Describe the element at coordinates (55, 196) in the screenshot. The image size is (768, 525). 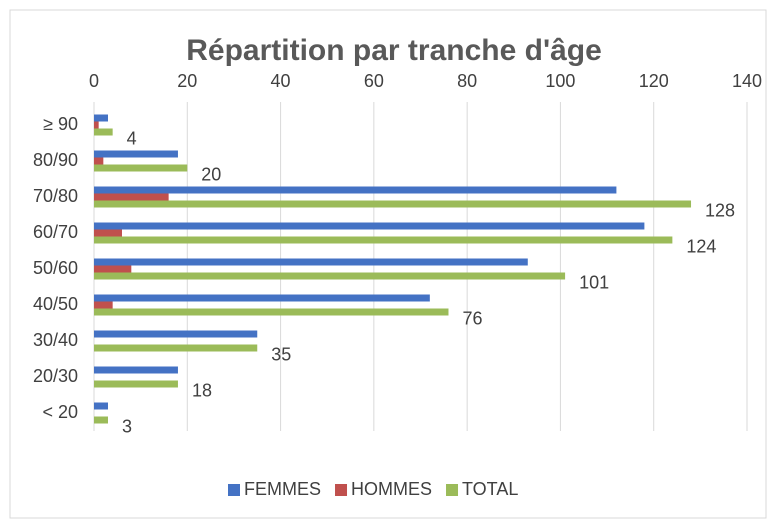
I see `y-tick-label: 70/80` at that location.